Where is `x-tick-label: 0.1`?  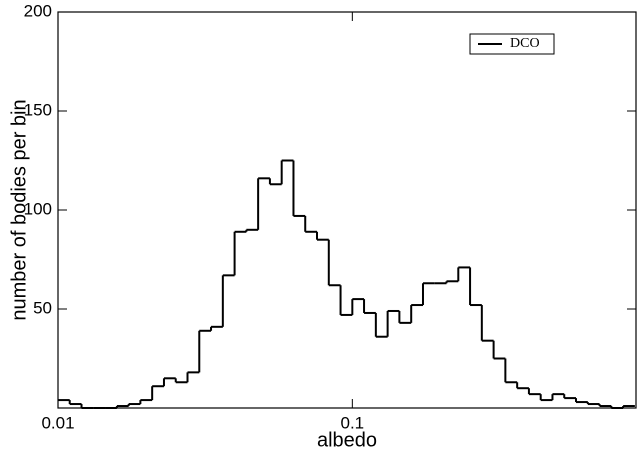 x-tick-label: 0.1 is located at coordinates (353, 422).